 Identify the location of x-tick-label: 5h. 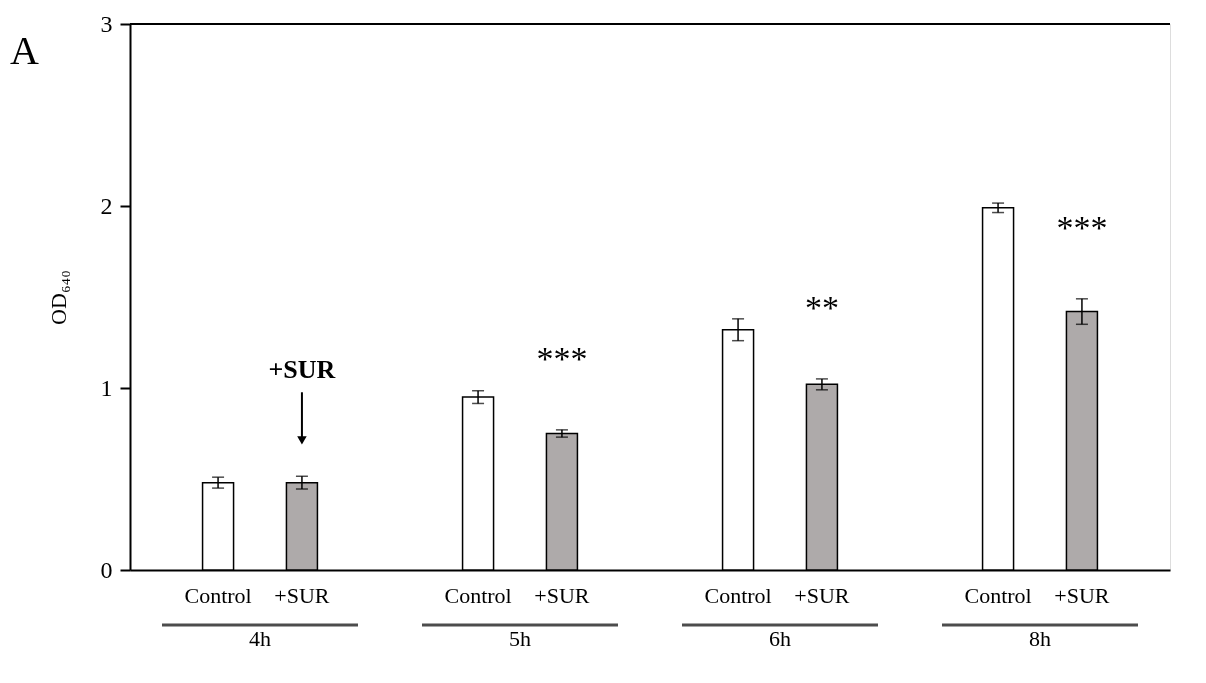
(520, 638).